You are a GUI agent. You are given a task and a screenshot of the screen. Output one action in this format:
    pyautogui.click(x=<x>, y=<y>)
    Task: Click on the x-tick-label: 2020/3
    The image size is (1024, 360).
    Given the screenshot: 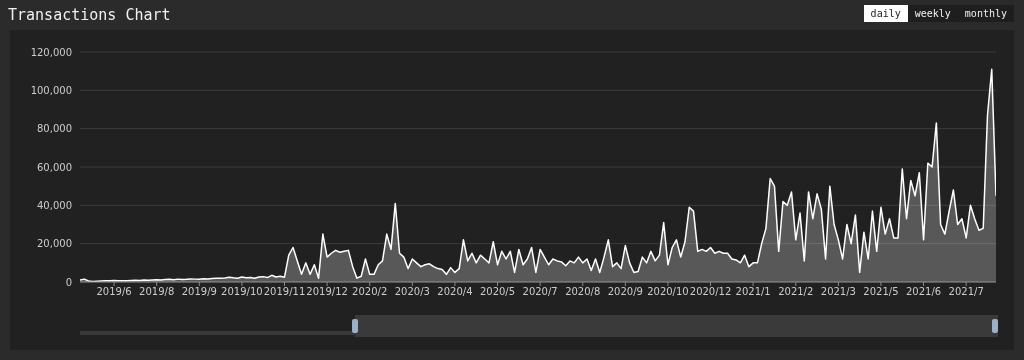 What is the action you would take?
    pyautogui.click(x=412, y=292)
    